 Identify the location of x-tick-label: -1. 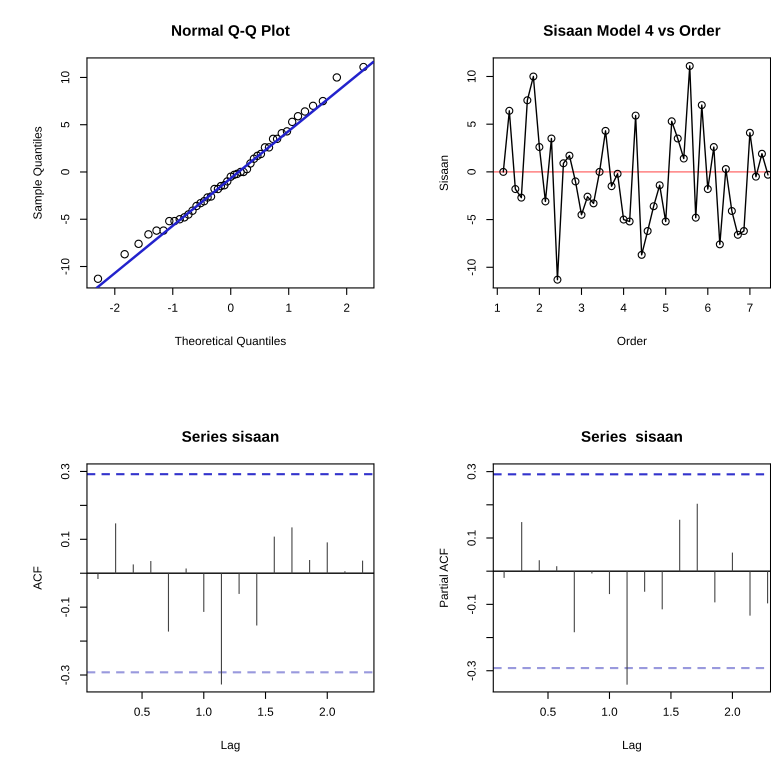
(173, 308).